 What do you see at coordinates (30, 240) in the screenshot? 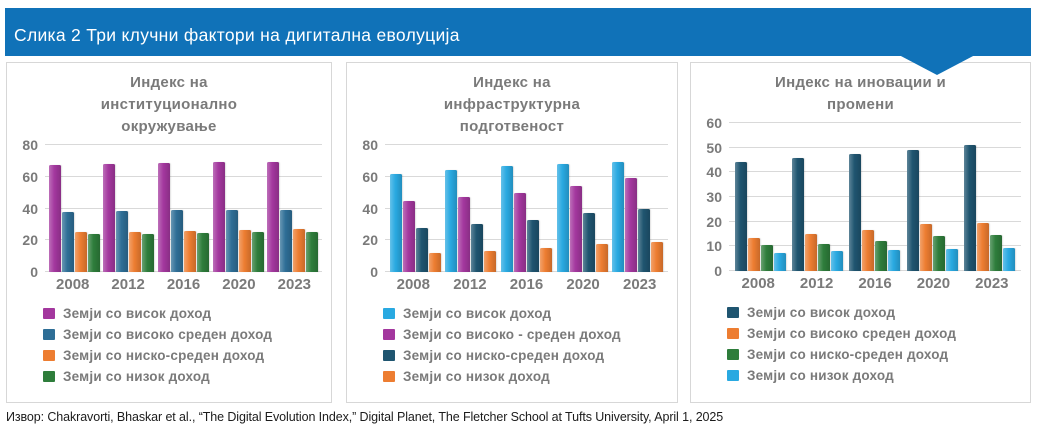
I see `y-tick-label: 20` at bounding box center [30, 240].